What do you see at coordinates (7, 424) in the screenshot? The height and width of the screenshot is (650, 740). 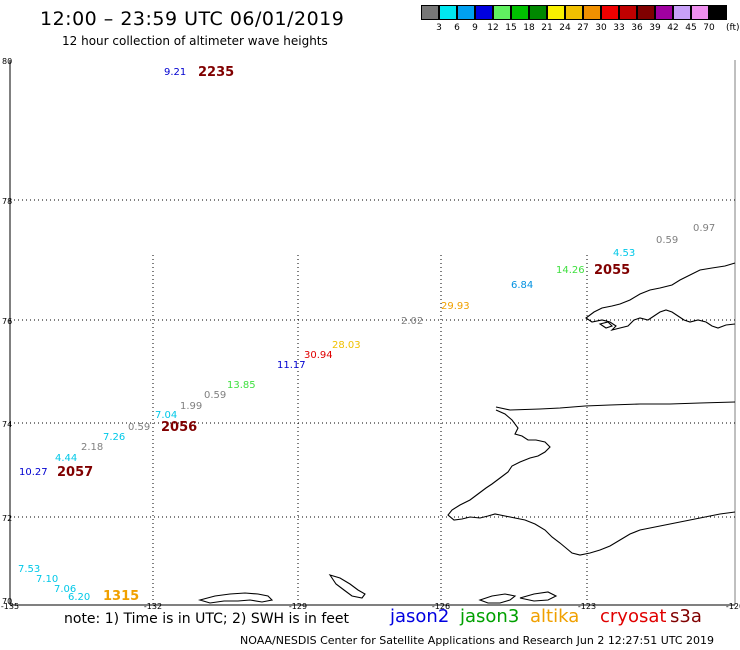 I see `latitude-label: 74` at bounding box center [7, 424].